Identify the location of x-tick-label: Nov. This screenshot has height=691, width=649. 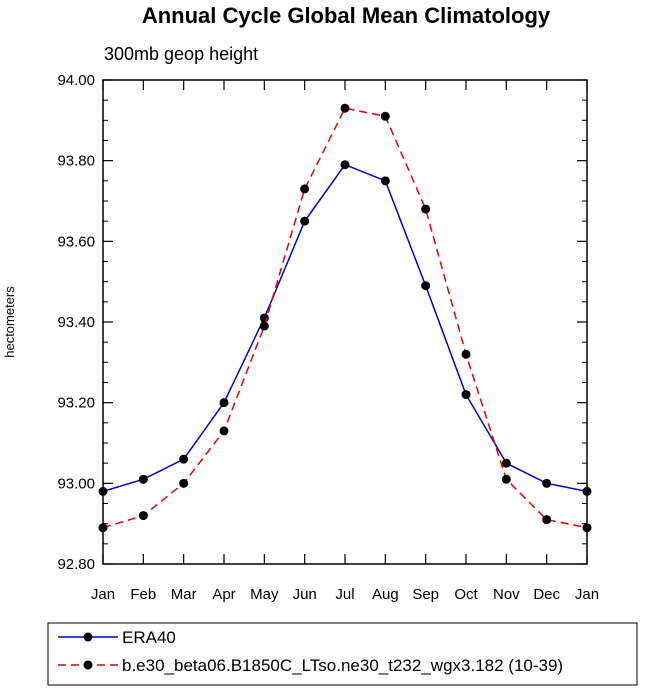
(506, 594).